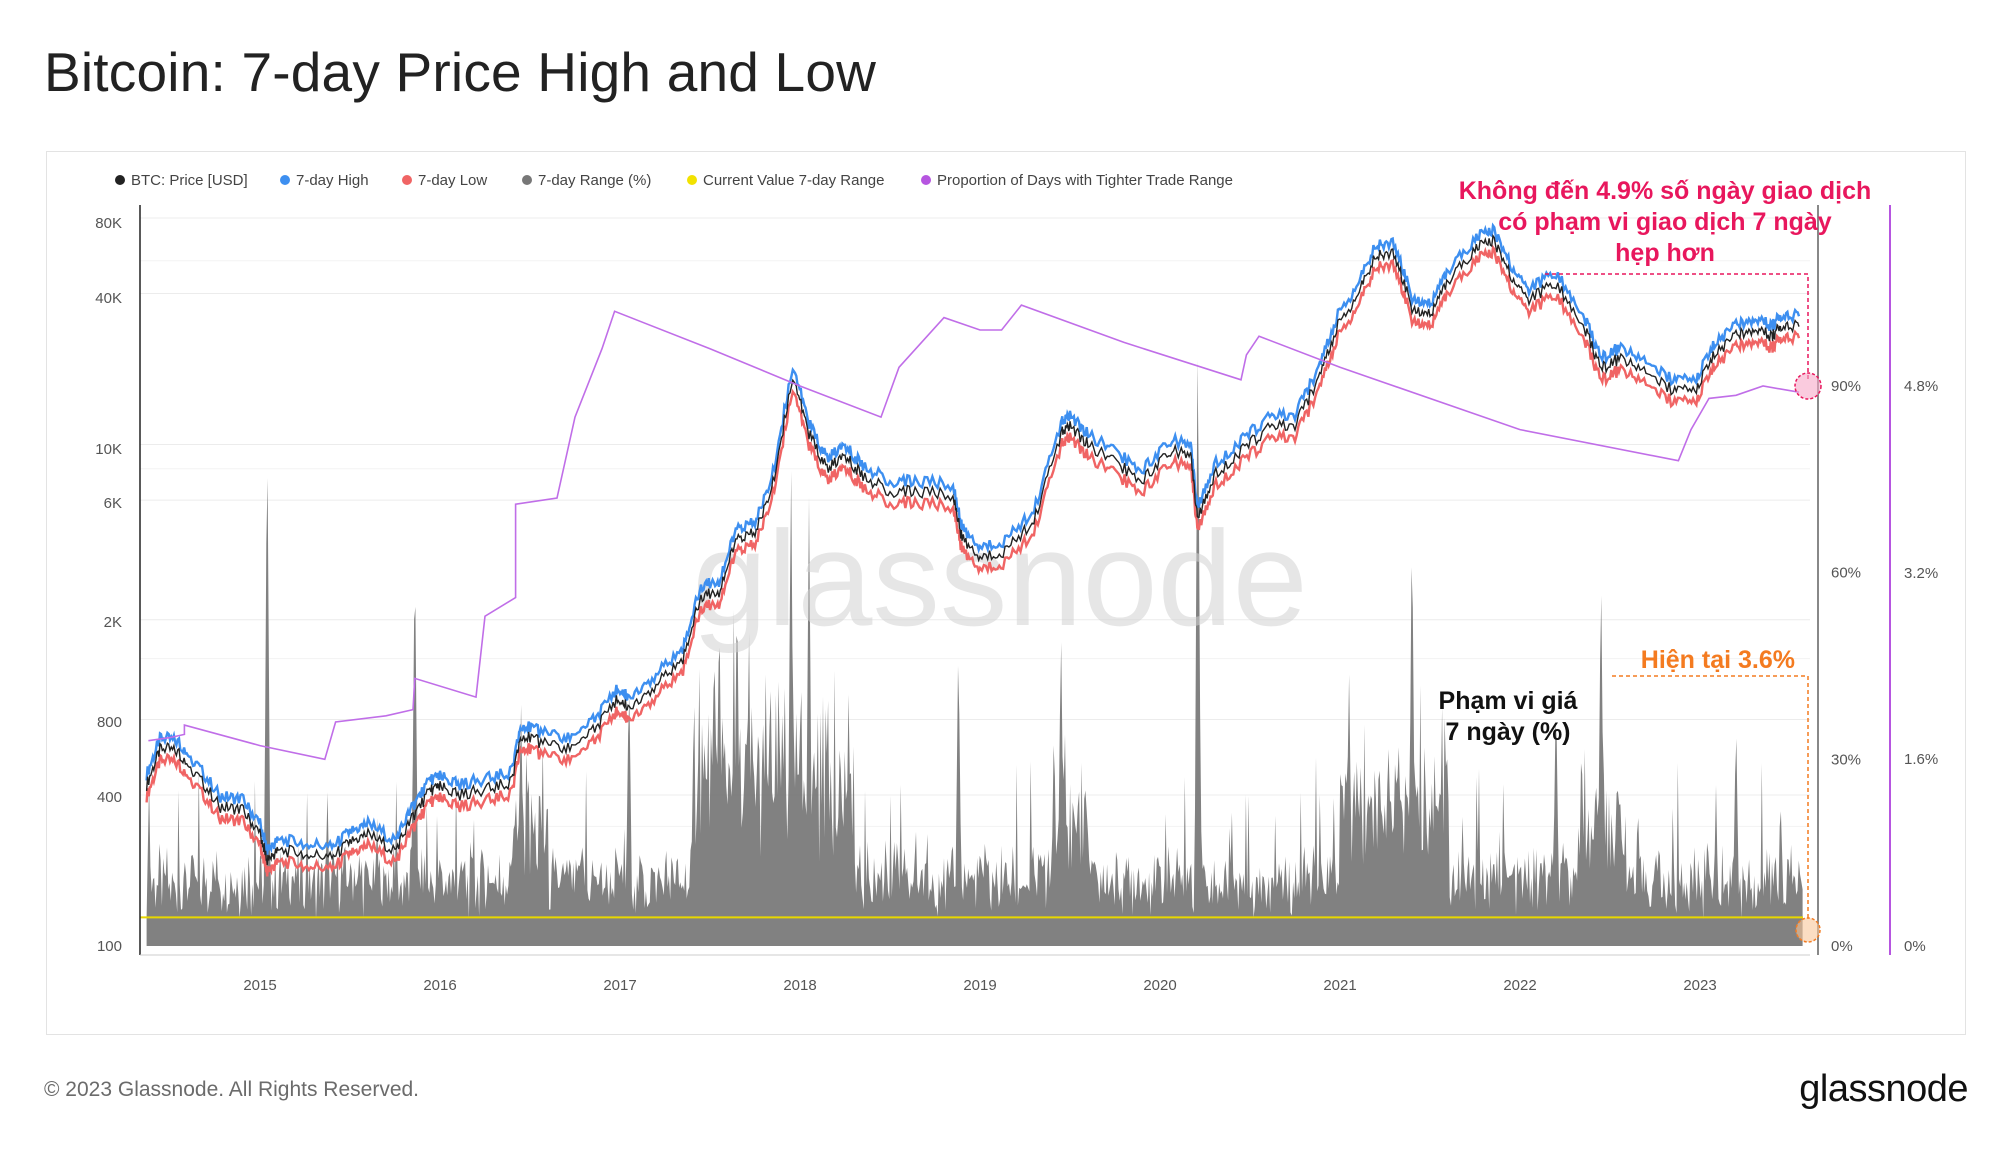 Image resolution: width=2000 pixels, height=1152 pixels. Describe the element at coordinates (109, 797) in the screenshot. I see `y-left-tick: 400` at that location.